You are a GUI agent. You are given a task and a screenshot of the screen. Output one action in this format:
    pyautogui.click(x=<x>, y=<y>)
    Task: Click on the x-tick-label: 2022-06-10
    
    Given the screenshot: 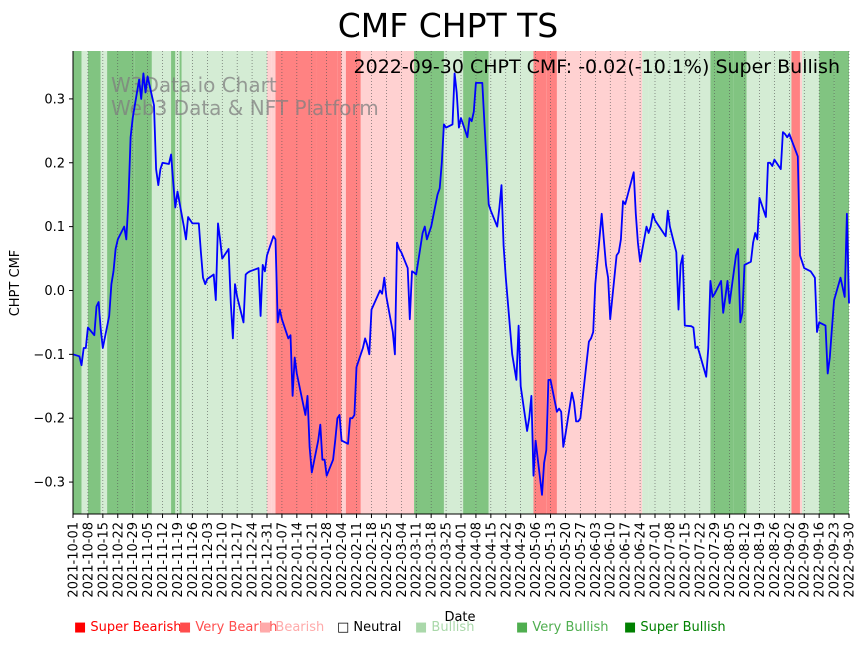 What is the action you would take?
    pyautogui.click(x=611, y=560)
    